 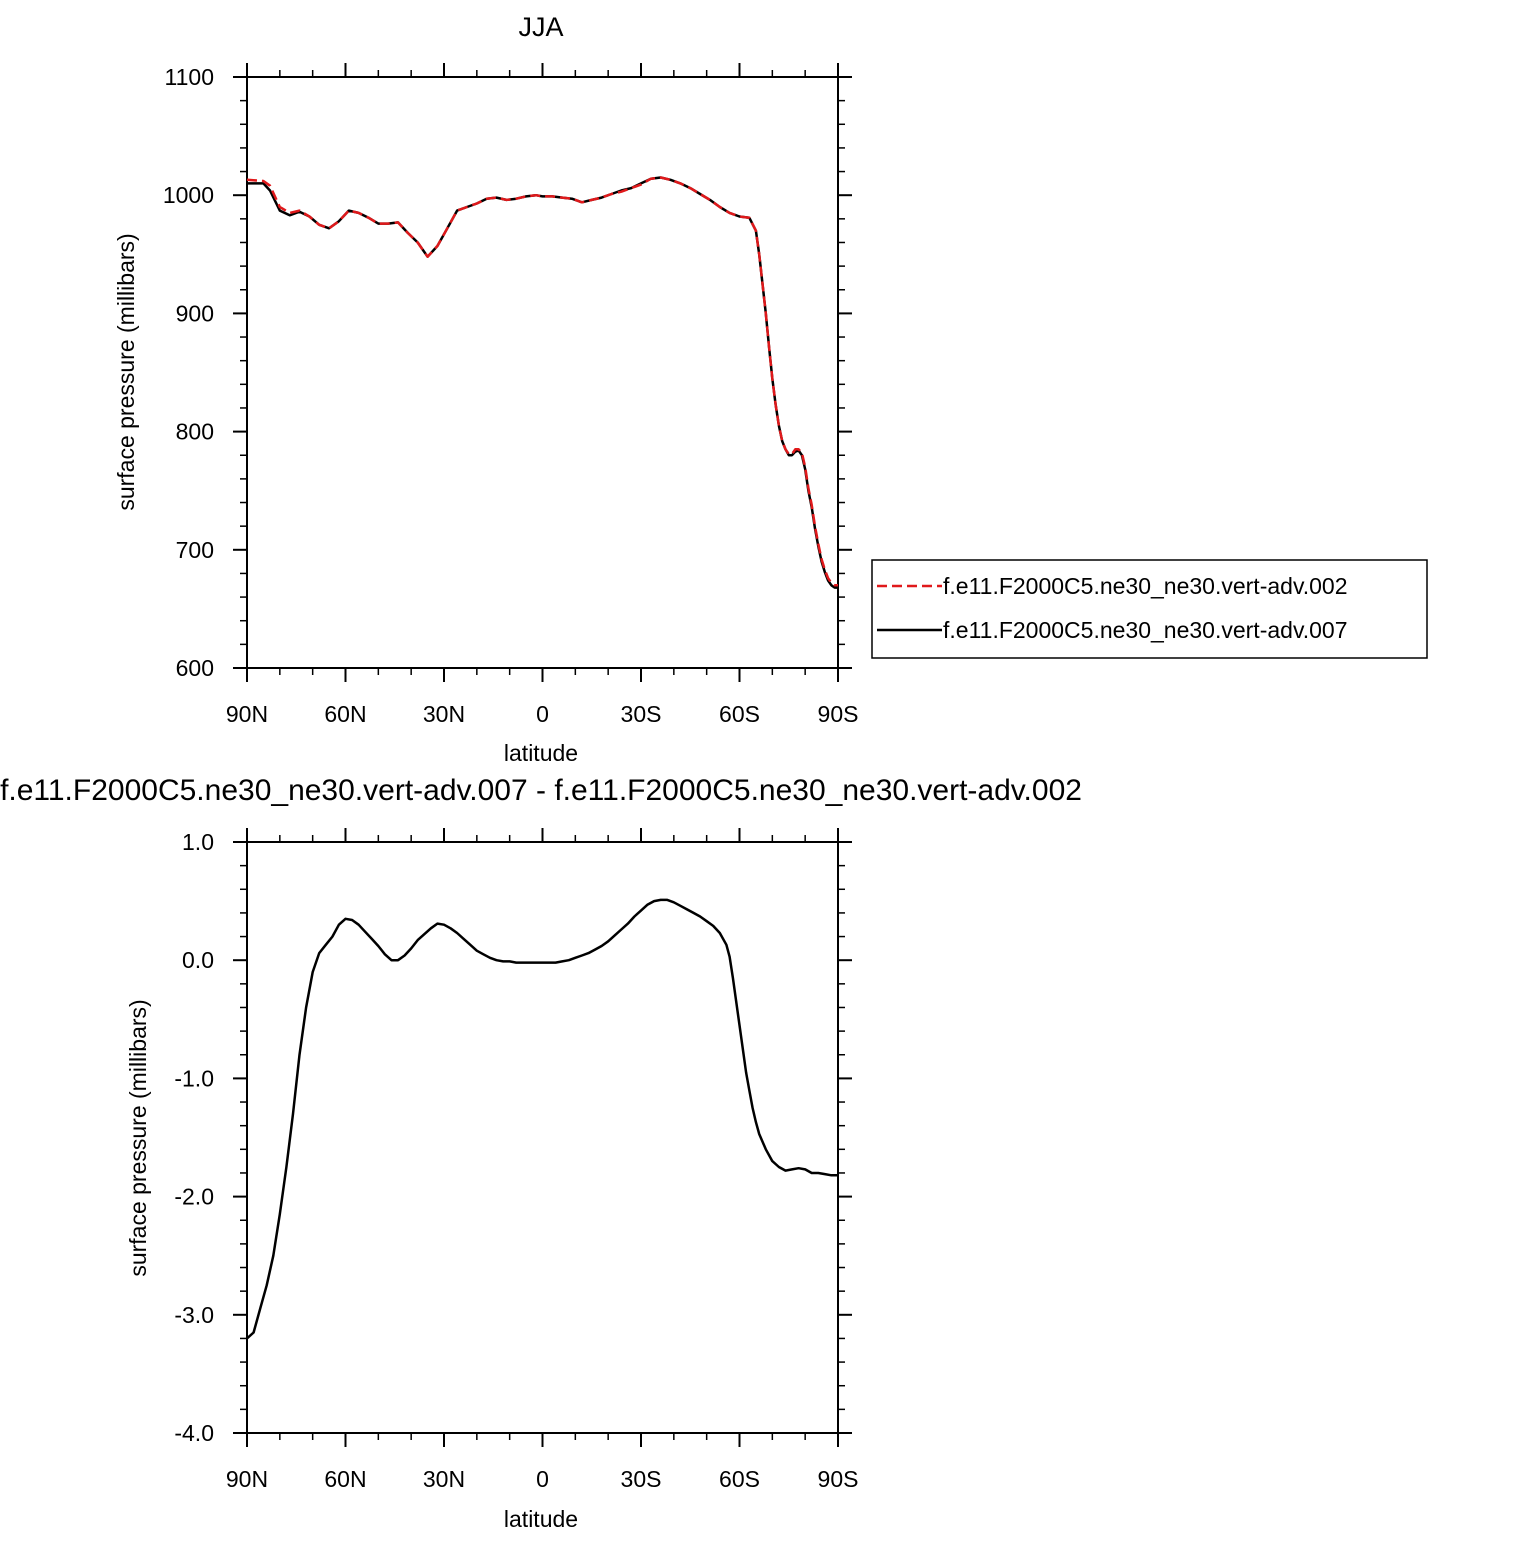 I want to click on bottom-y-tick-label: -4.0, so click(x=194, y=1433).